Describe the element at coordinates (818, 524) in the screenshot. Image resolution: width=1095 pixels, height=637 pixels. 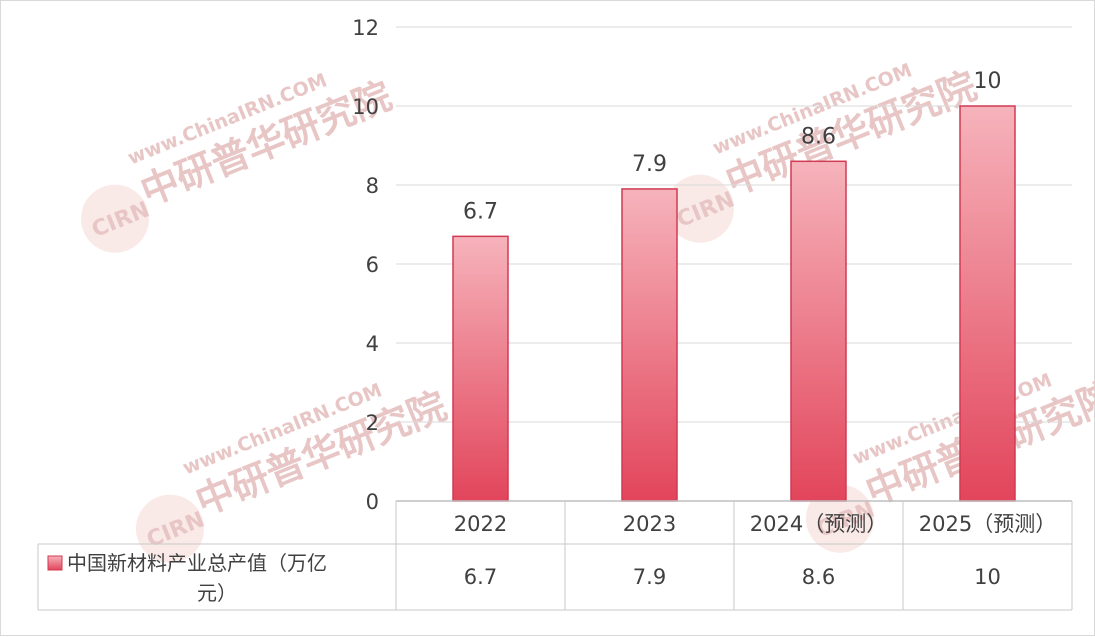
I see `category-label: 2024（预测）` at that location.